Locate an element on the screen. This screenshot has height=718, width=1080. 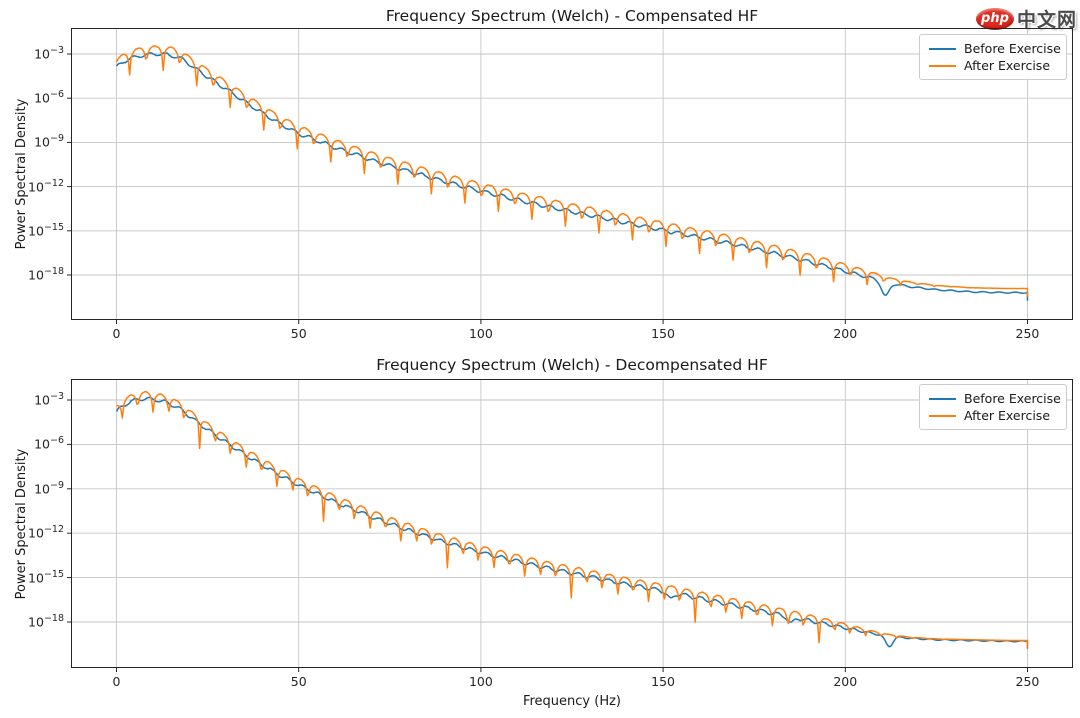
php-logo-badge: php is located at coordinates (994, 18).